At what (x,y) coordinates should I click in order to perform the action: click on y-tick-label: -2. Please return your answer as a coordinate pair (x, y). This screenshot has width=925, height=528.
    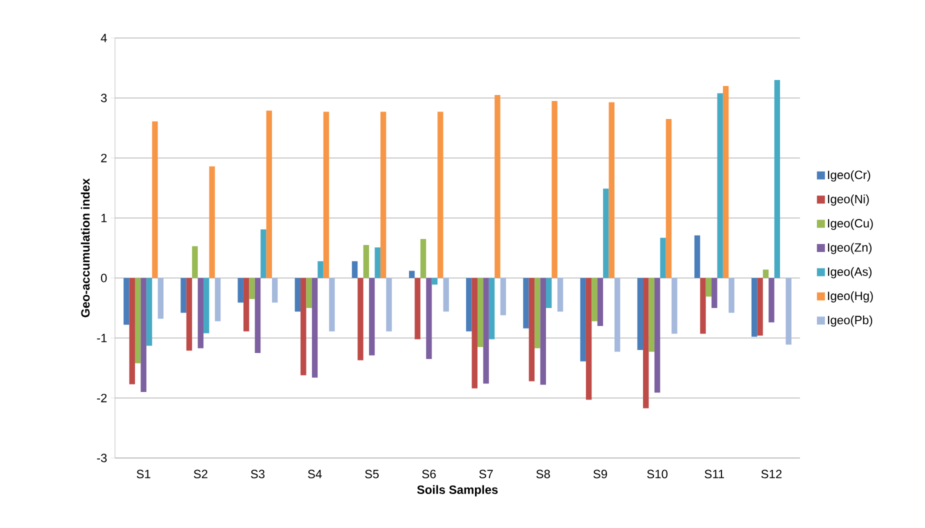
    Looking at the image, I should click on (102, 398).